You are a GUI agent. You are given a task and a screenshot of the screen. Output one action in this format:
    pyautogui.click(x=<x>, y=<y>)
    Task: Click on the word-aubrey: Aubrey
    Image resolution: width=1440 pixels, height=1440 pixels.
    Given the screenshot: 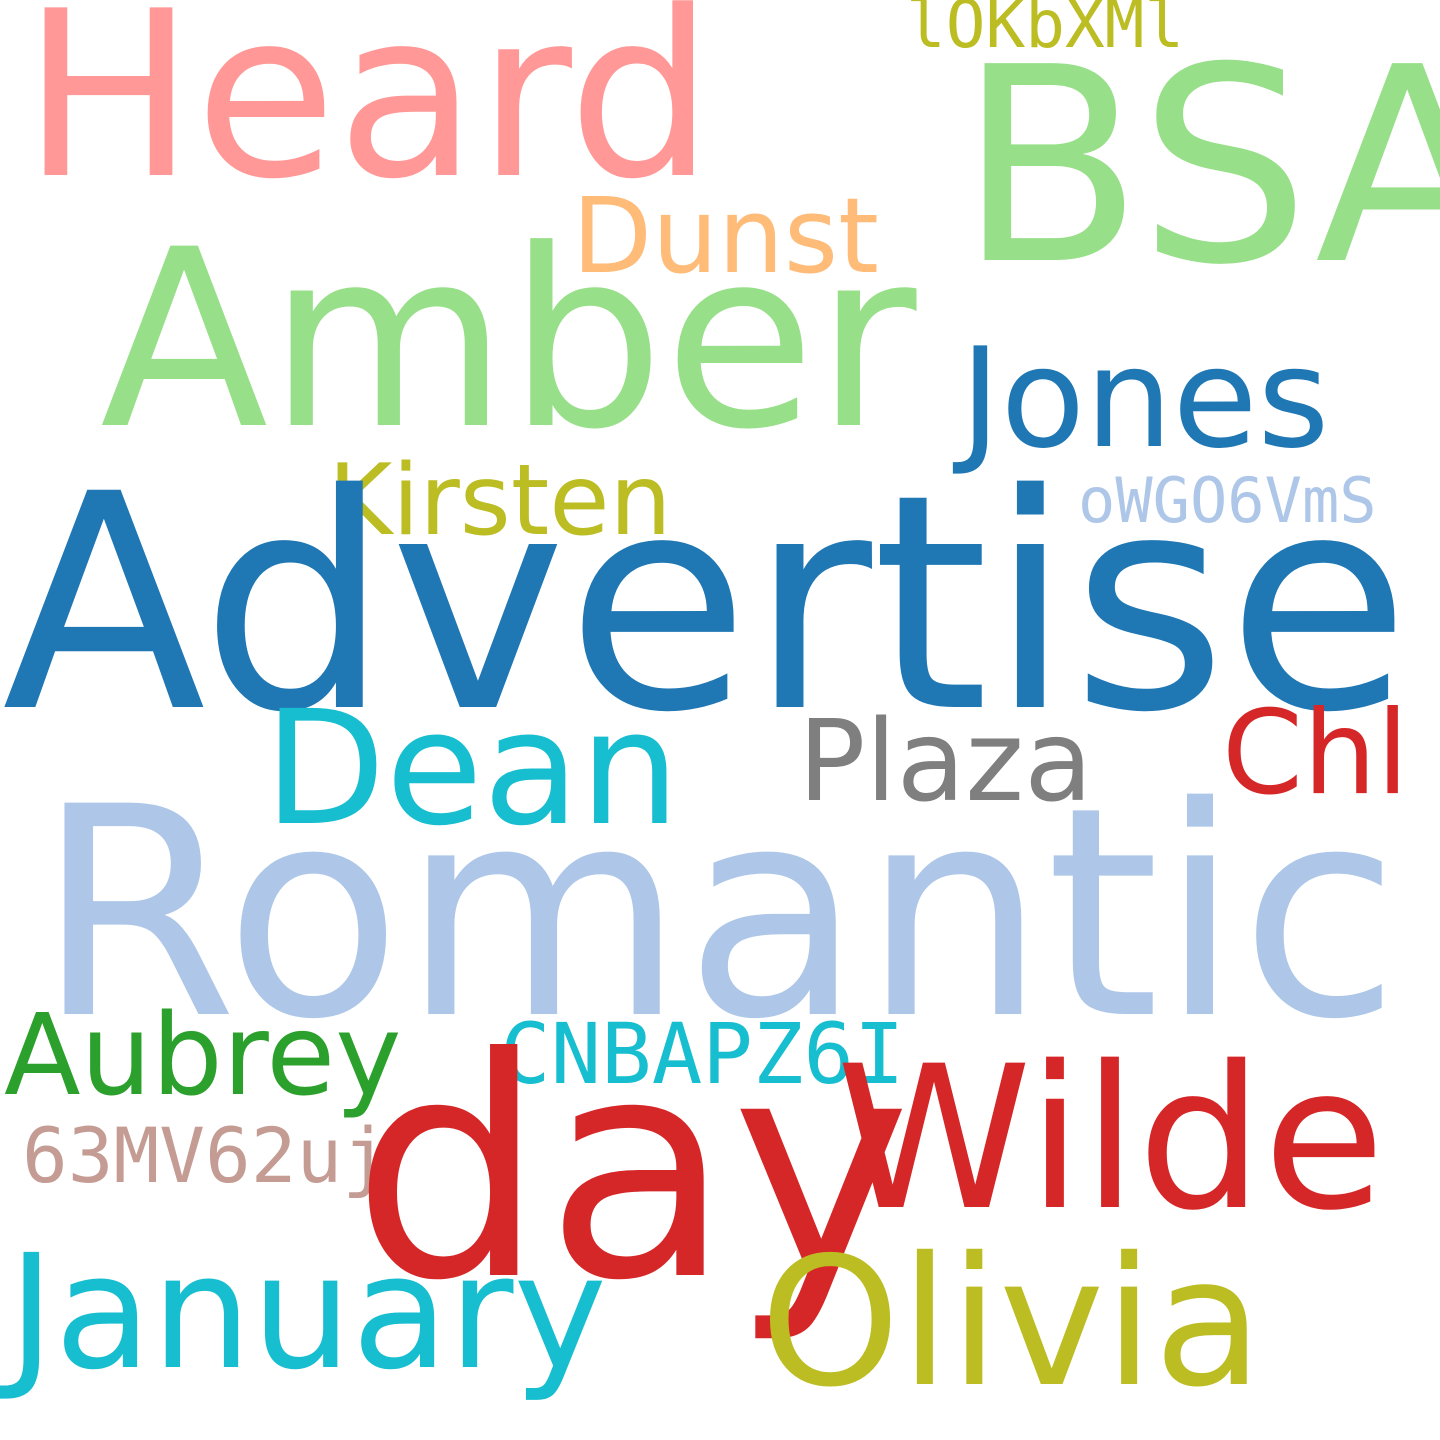 What is the action you would take?
    pyautogui.click(x=203, y=1056)
    